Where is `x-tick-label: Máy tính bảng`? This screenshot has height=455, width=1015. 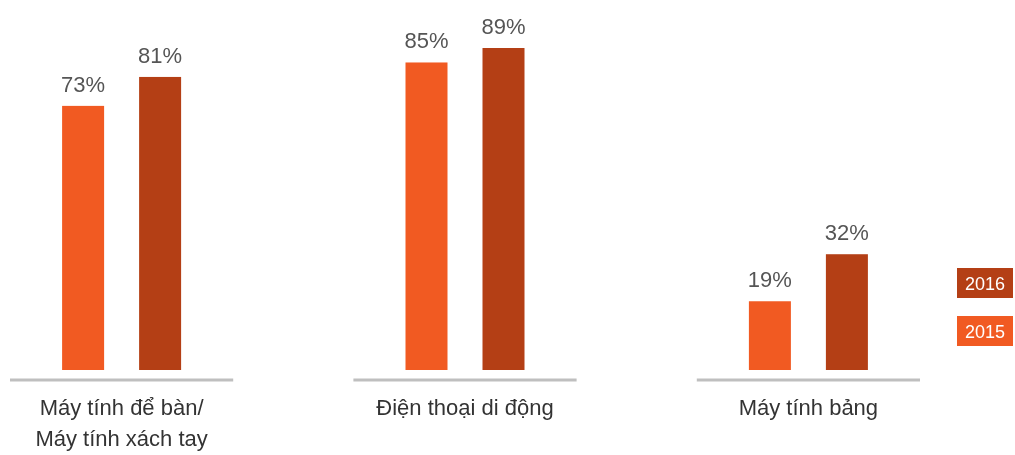
x-tick-label: Máy tính bảng is located at coordinates (808, 407).